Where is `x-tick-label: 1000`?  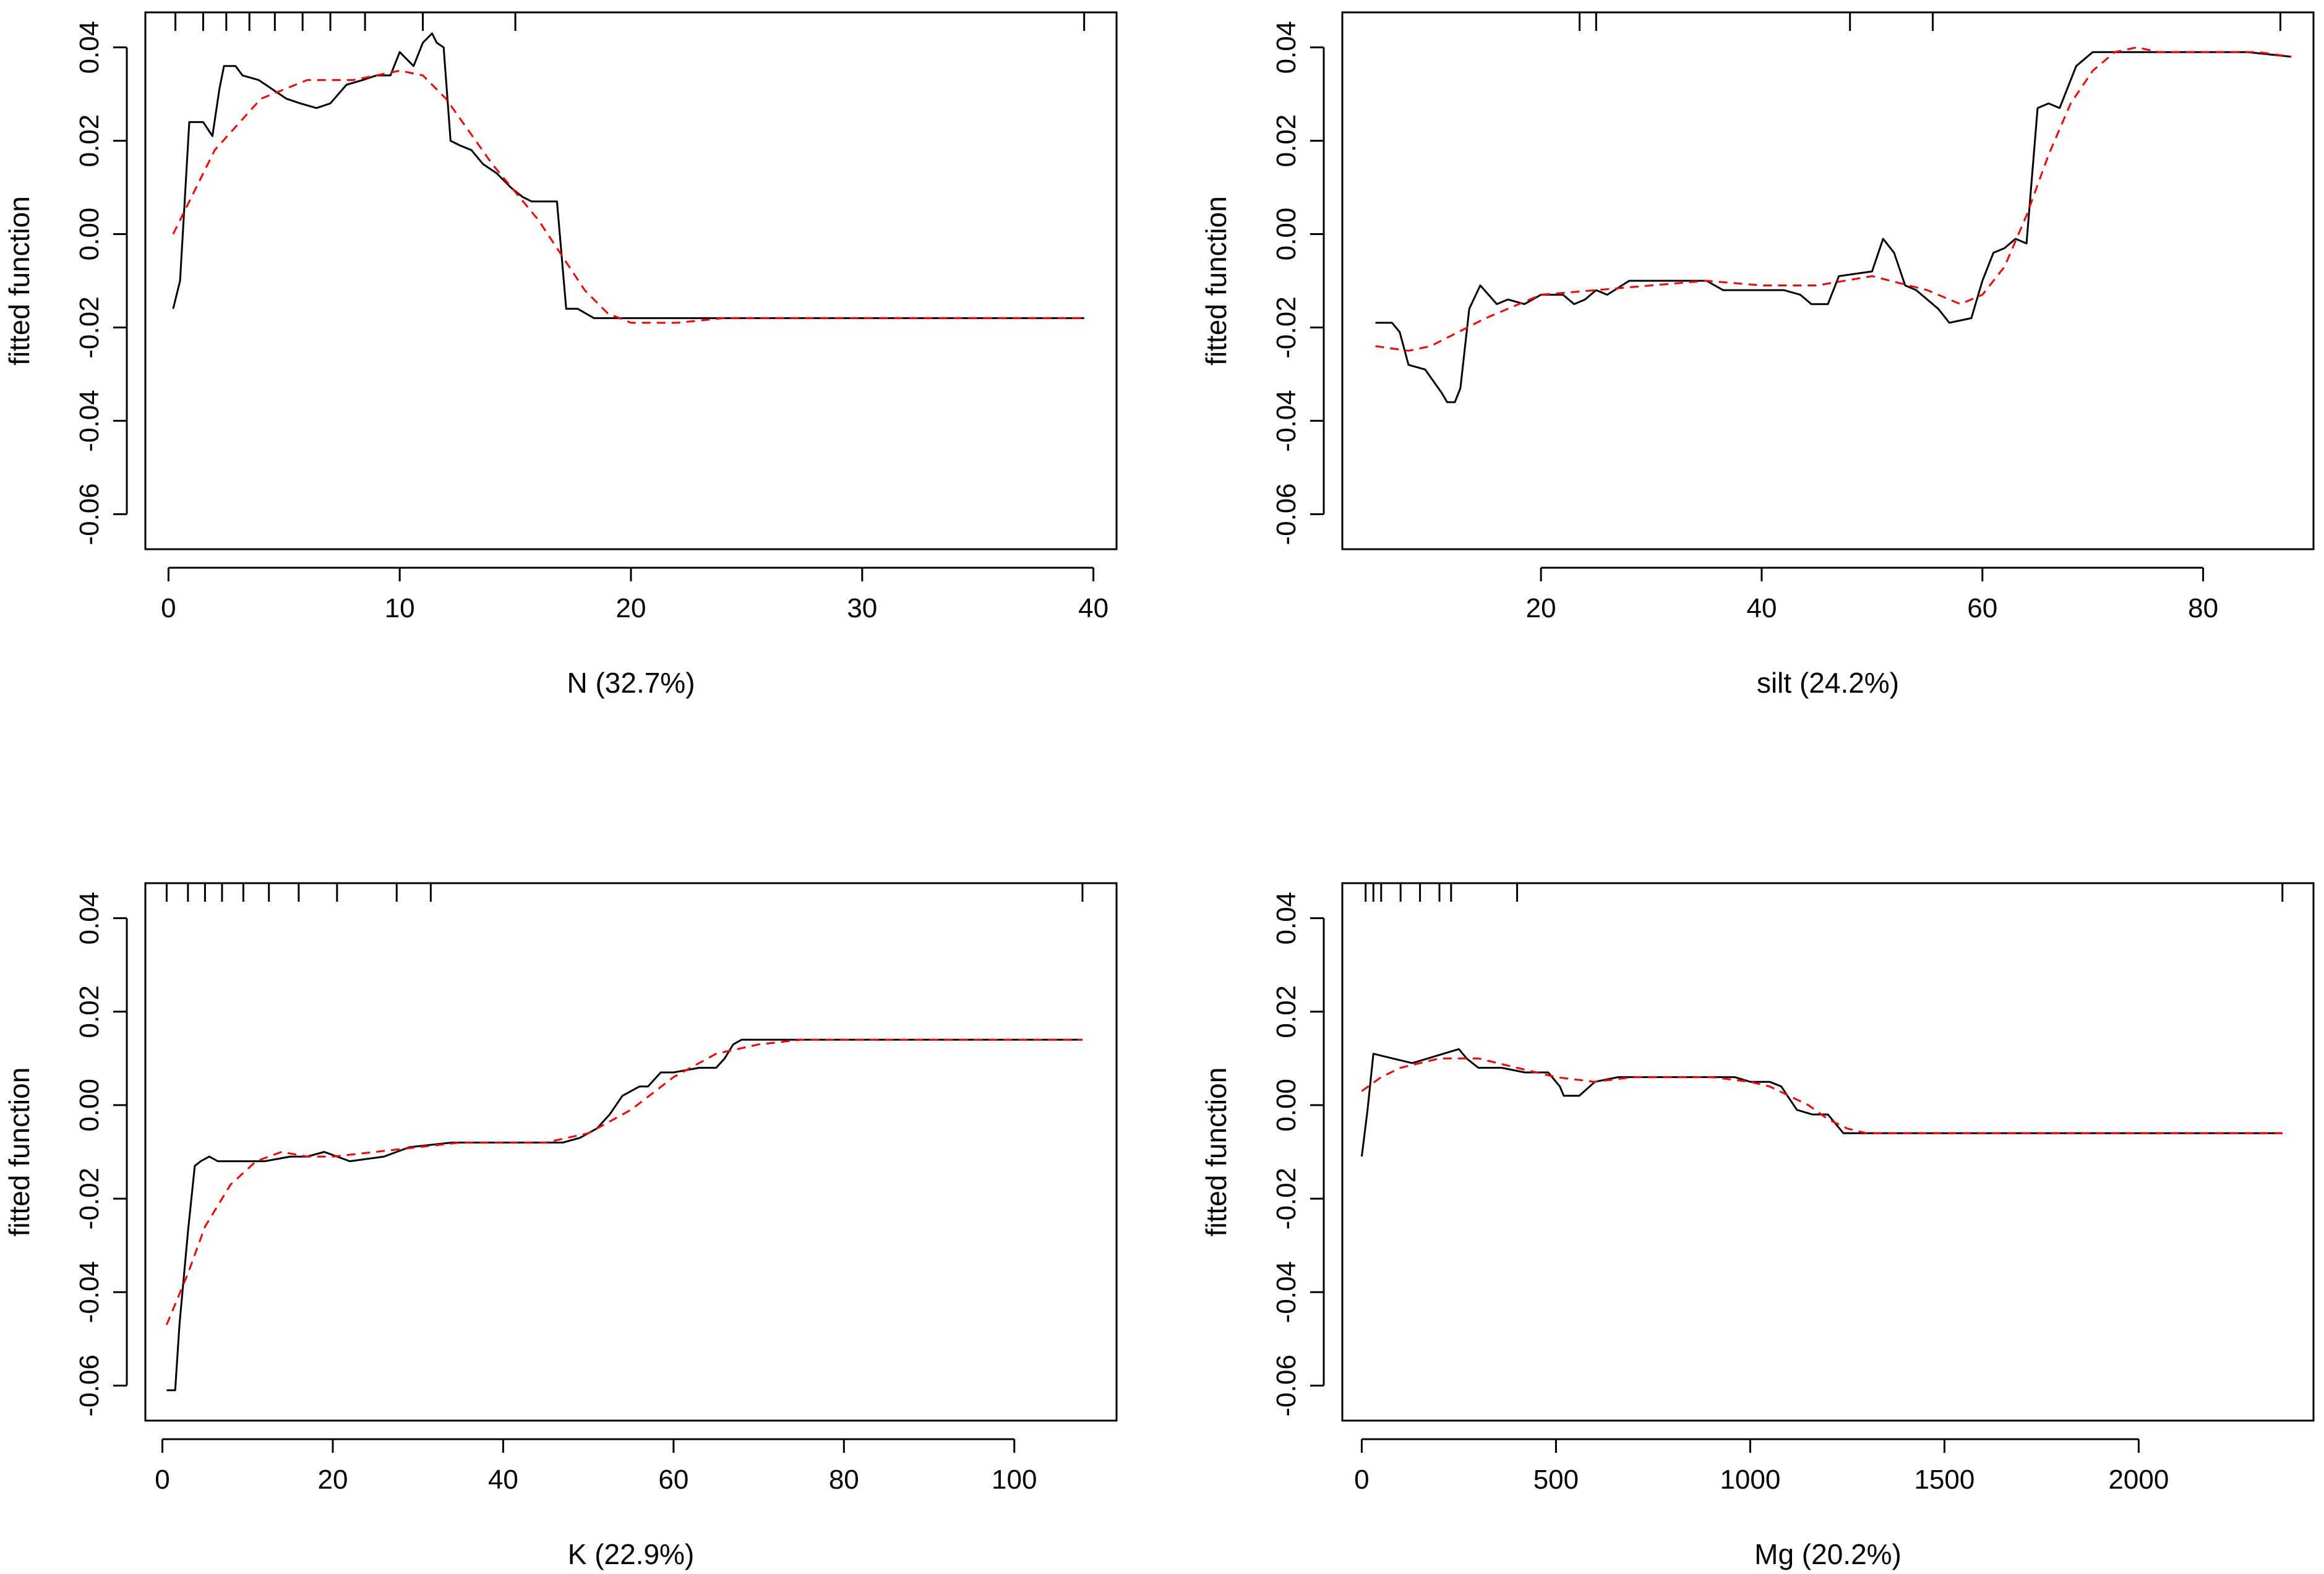
x-tick-label: 1000 is located at coordinates (1750, 1480).